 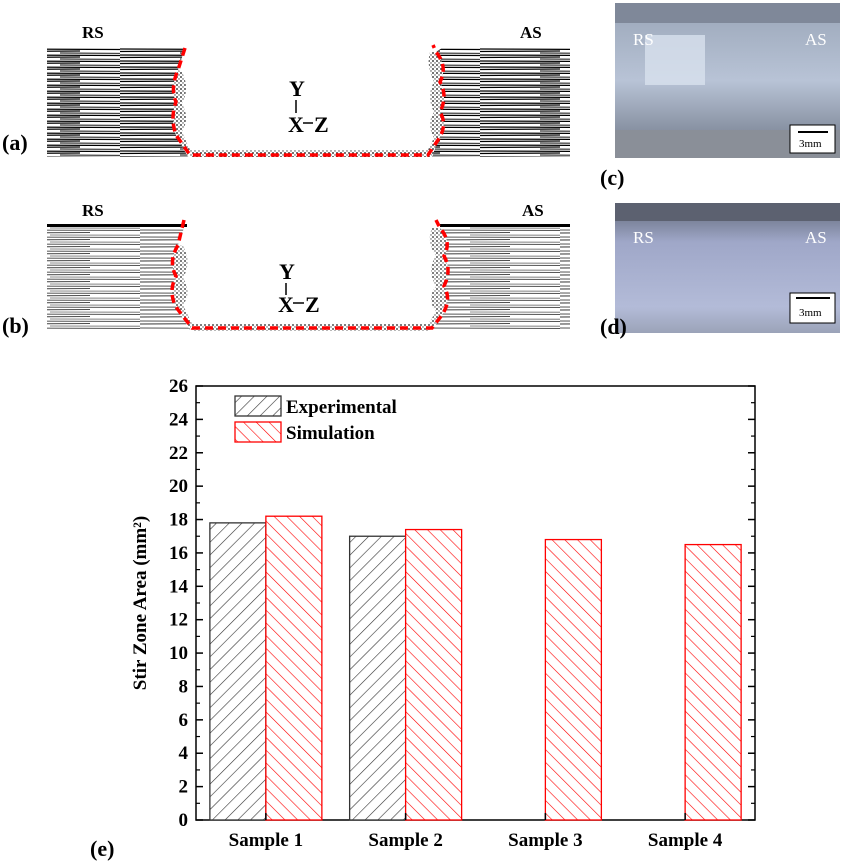 I want to click on y-tick-label: 2, so click(x=184, y=787).